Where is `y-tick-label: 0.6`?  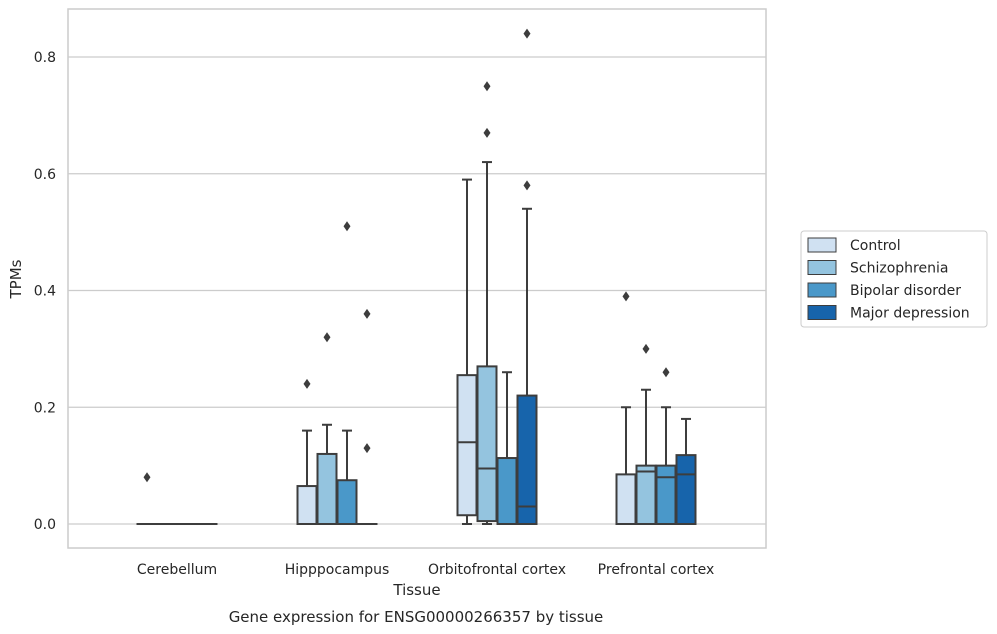 y-tick-label: 0.6 is located at coordinates (45, 175).